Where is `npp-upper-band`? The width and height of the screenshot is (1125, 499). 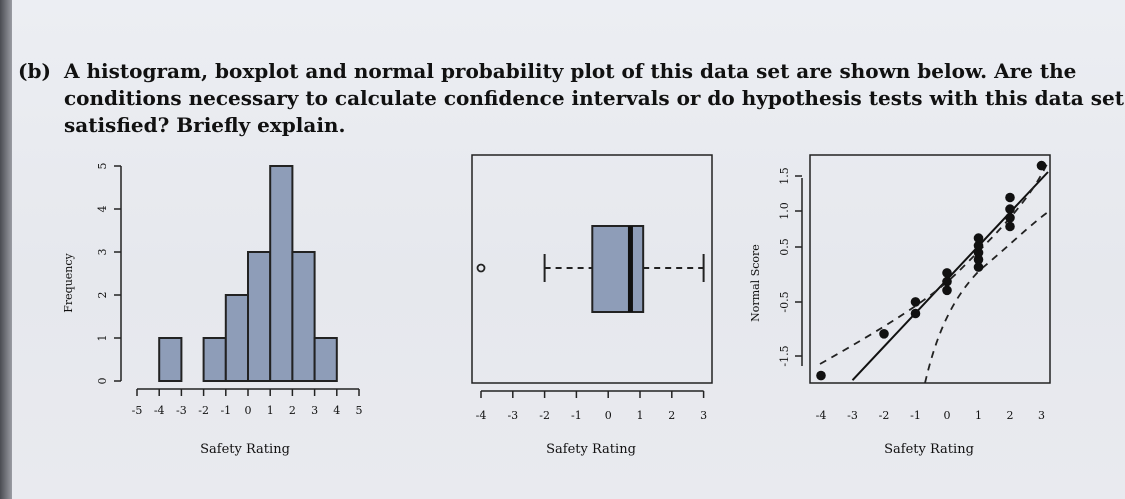
npp-upper-band is located at coordinates (934, 263).